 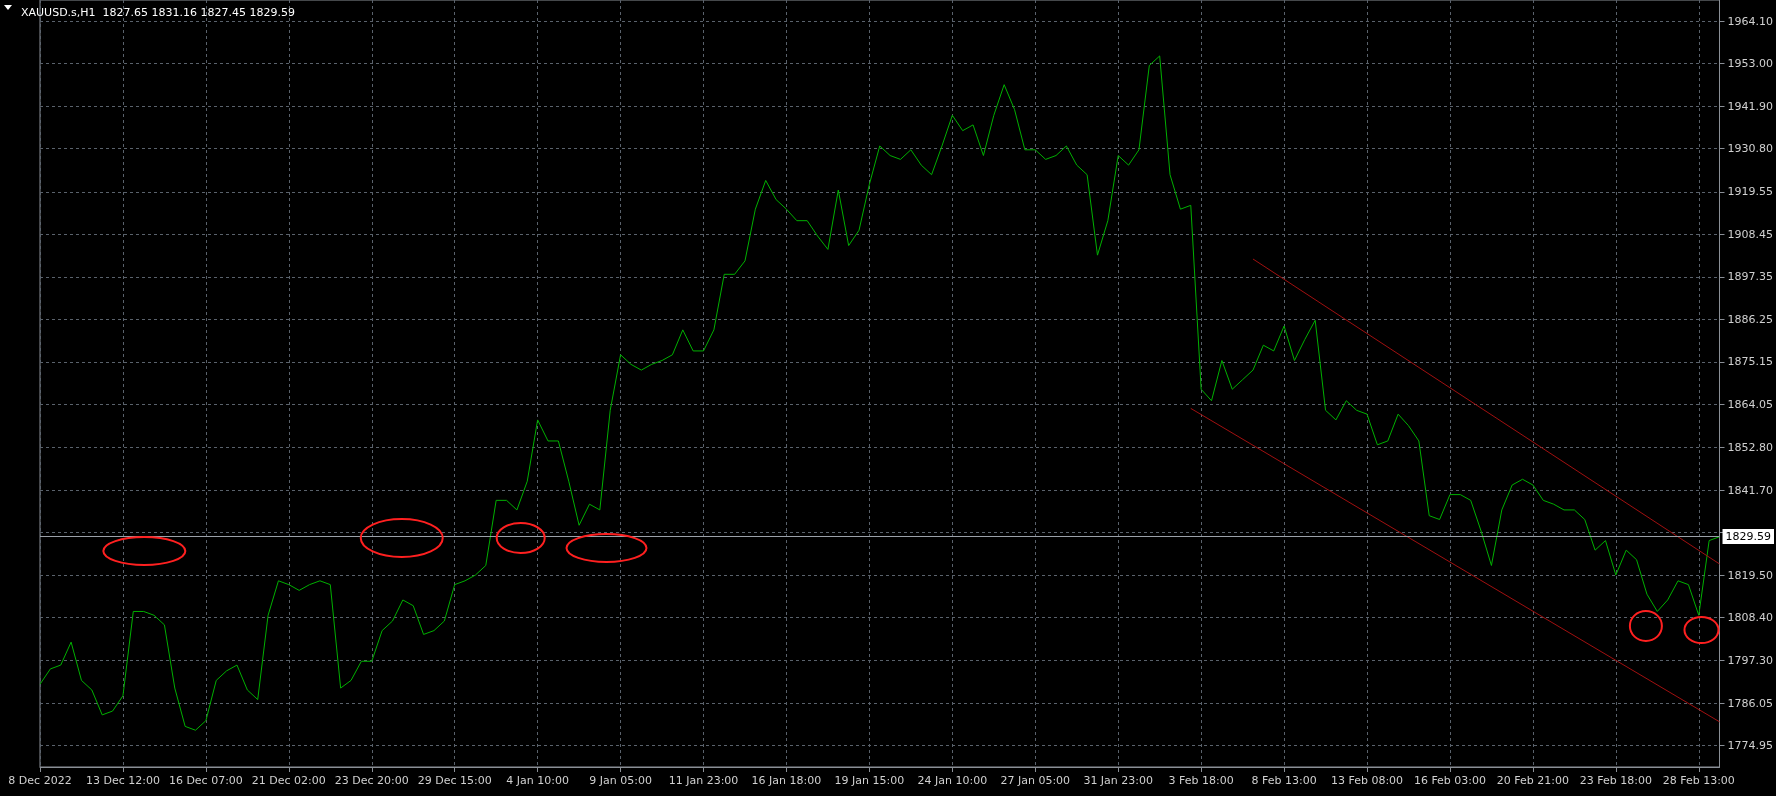 What do you see at coordinates (1035, 780) in the screenshot?
I see `x-tick-label: 27 Jan 05:00` at bounding box center [1035, 780].